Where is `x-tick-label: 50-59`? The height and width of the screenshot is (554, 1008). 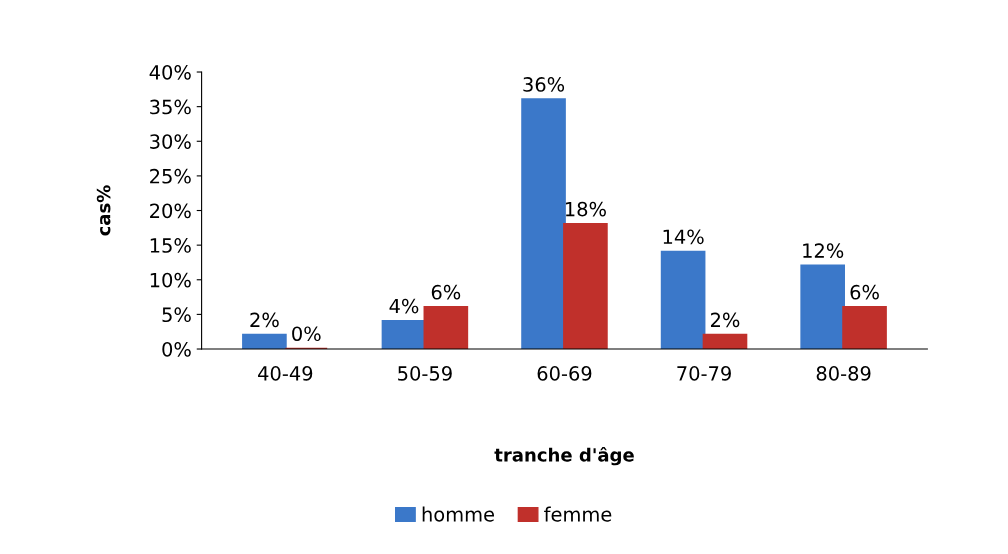 x-tick-label: 50-59 is located at coordinates (425, 373).